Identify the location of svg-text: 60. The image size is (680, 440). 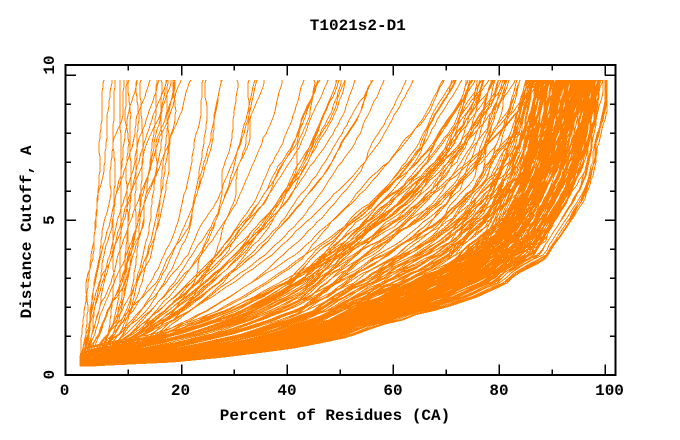
(392, 391).